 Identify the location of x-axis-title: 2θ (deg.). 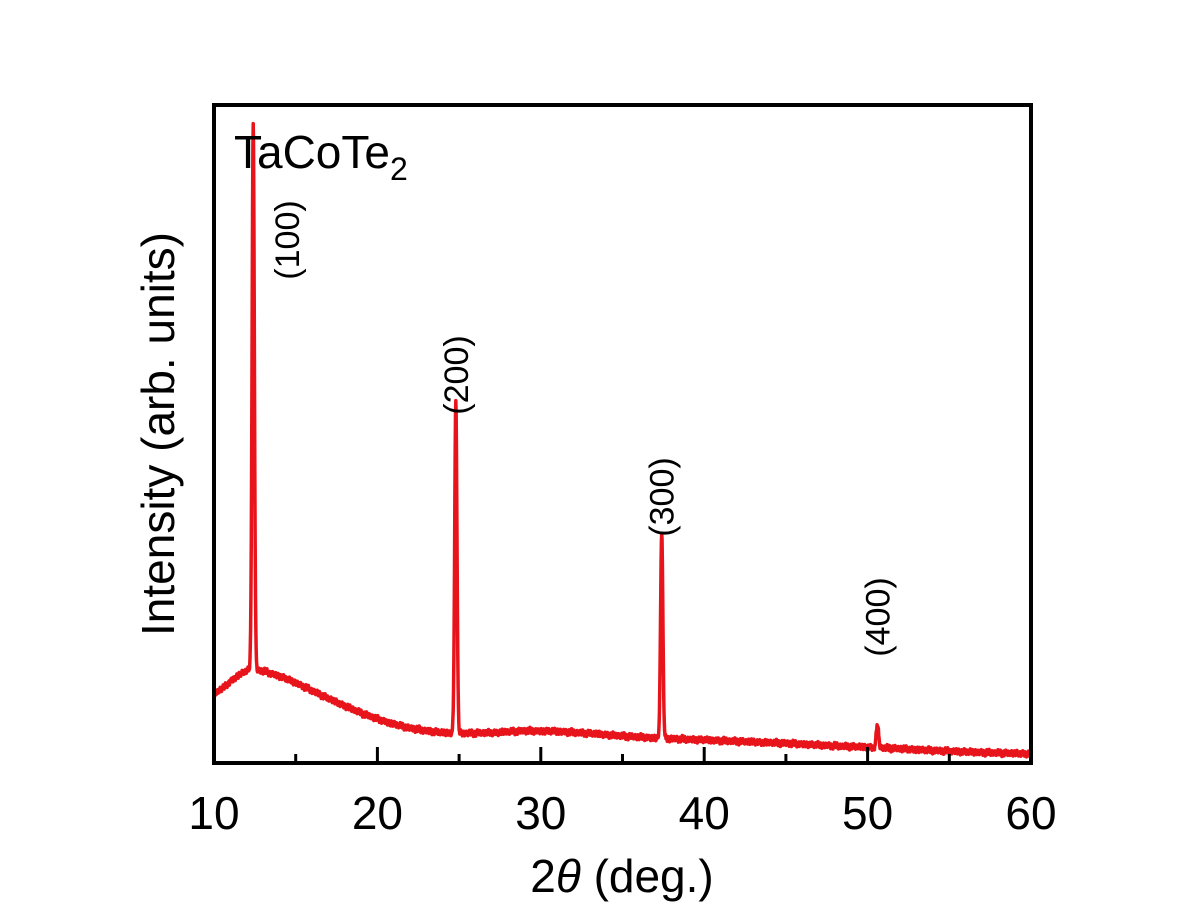
(622, 876).